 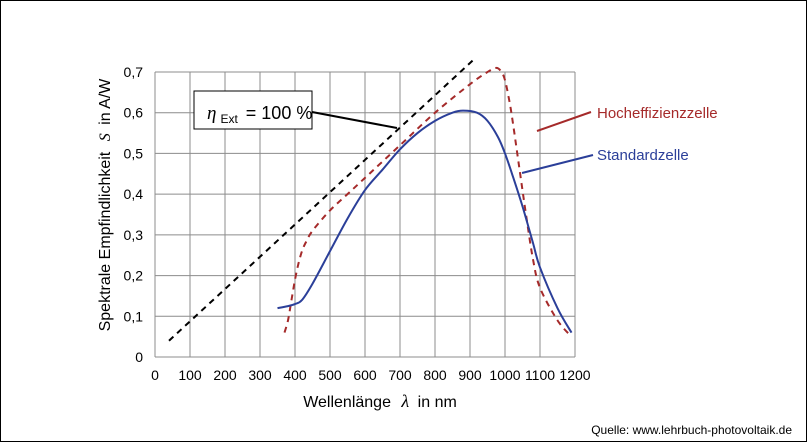 What do you see at coordinates (404, 401) in the screenshot?
I see `x-axis-symbol: λ` at bounding box center [404, 401].